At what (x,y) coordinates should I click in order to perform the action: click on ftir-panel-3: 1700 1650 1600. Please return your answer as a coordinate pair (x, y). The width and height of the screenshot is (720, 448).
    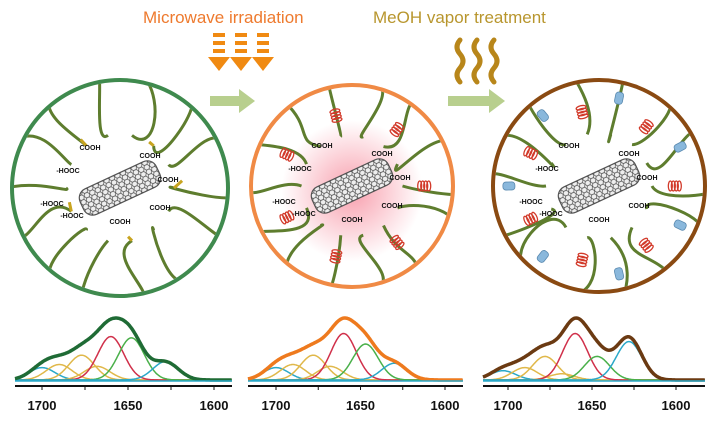
    Looking at the image, I should click on (593, 364).